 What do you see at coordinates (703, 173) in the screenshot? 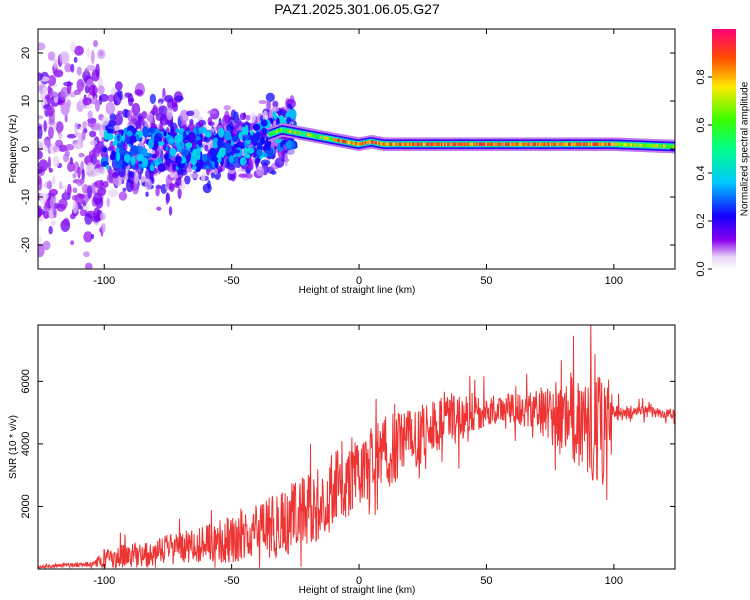
I see `colorbar-ticks: 0.0 0.2 0.4 0.6 0.8` at bounding box center [703, 173].